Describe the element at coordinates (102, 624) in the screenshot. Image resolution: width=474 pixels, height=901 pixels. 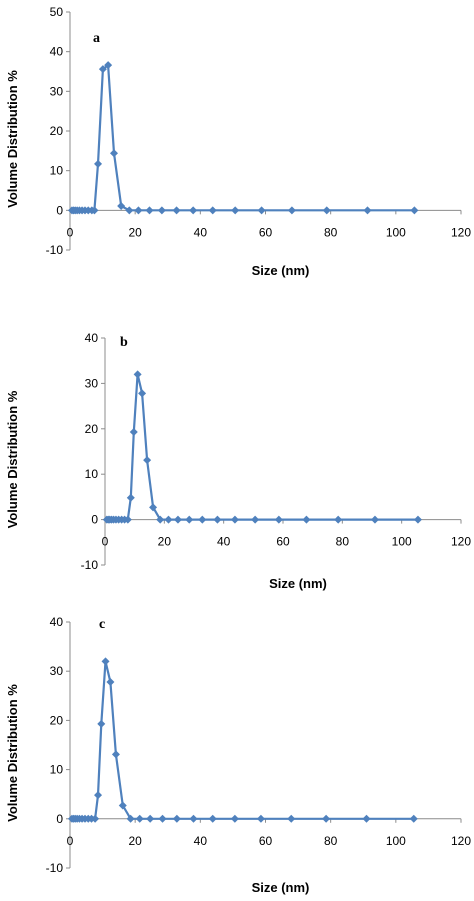
I see `panel-letter: c` at that location.